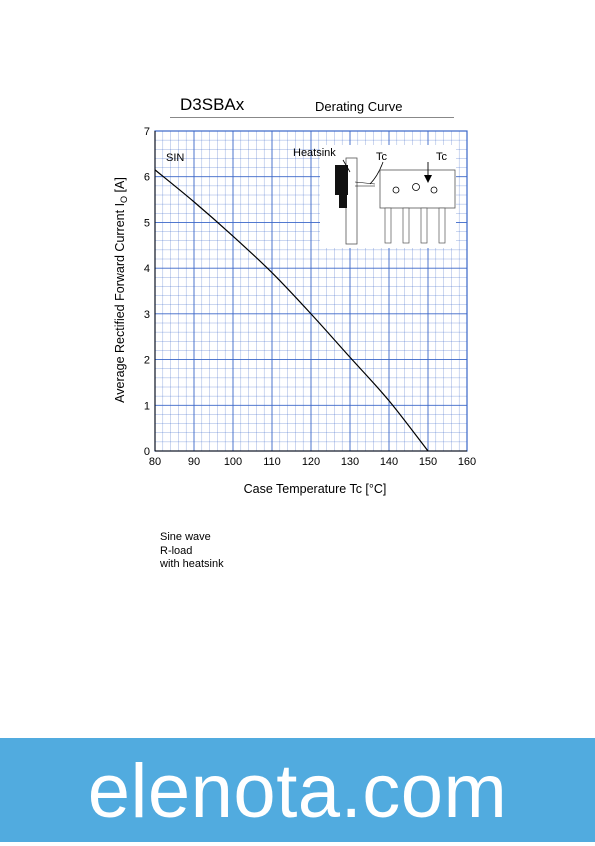 The width and height of the screenshot is (595, 846). Describe the element at coordinates (434, 190) in the screenshot. I see `package-hole-right` at that location.